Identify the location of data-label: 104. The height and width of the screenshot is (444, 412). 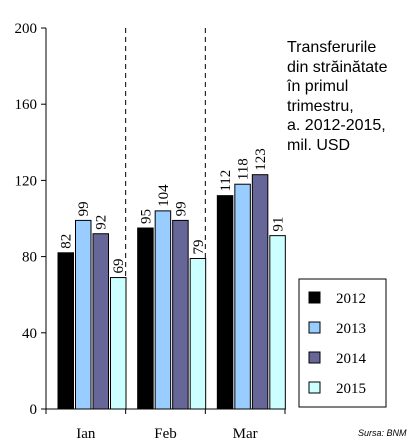
(164, 195).